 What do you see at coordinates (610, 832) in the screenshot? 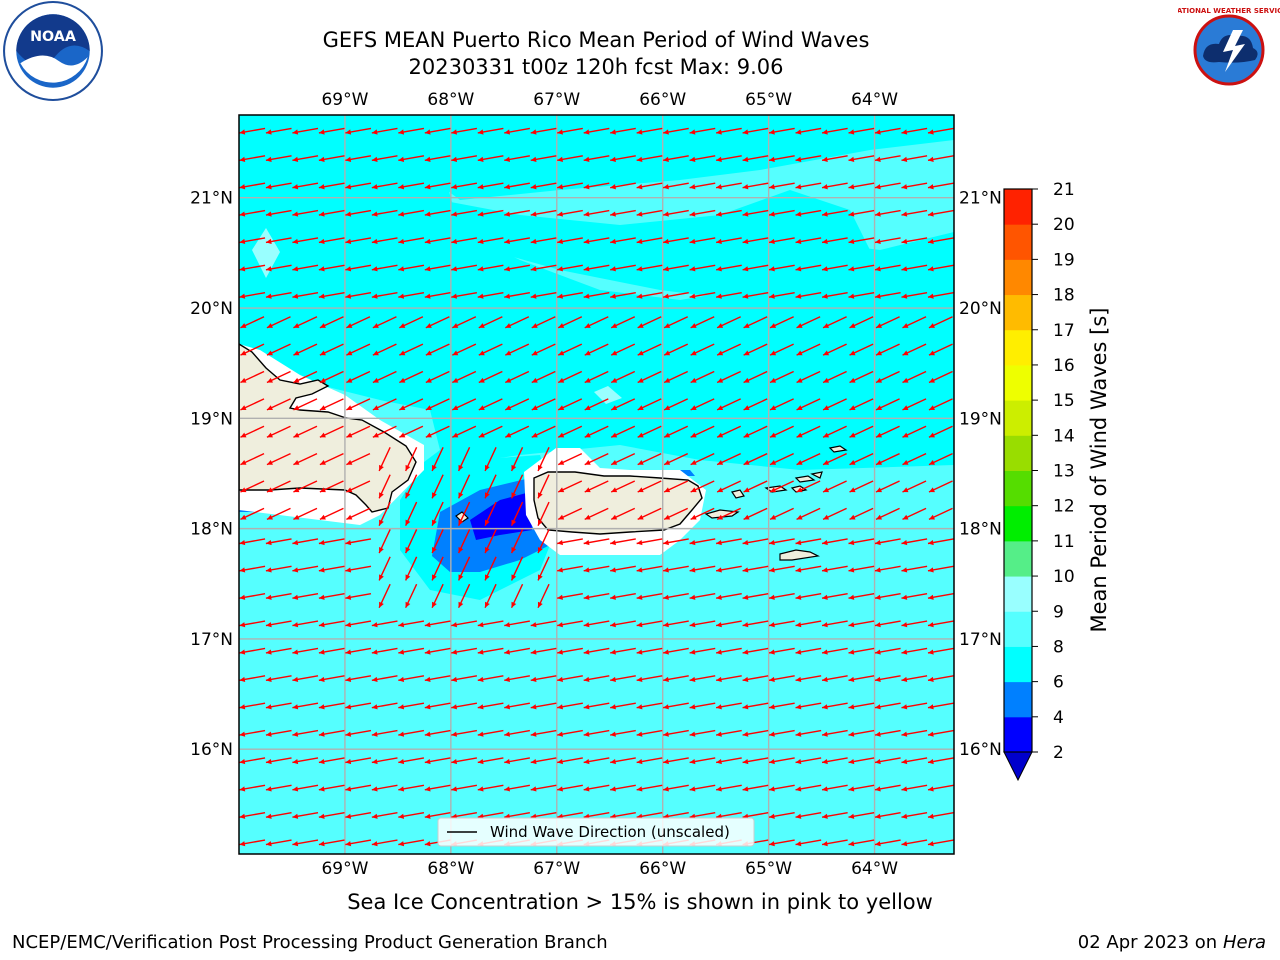
I see `legend-label: Wind Wave Direction (unscaled)` at bounding box center [610, 832].